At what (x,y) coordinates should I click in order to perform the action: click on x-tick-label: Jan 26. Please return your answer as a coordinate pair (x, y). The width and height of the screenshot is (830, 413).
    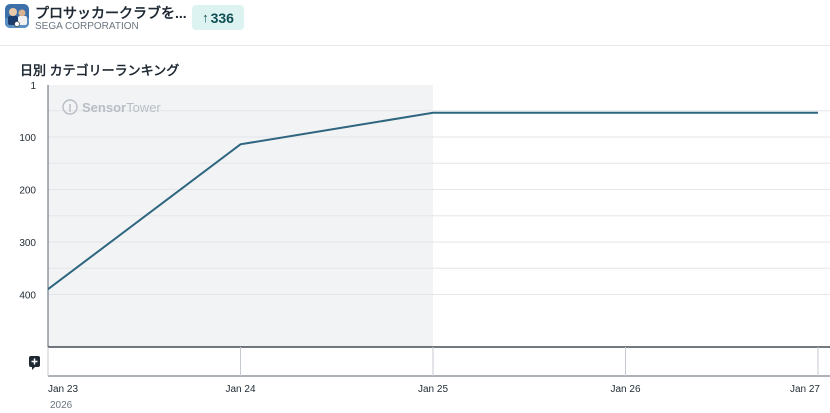
    Looking at the image, I should click on (625, 389).